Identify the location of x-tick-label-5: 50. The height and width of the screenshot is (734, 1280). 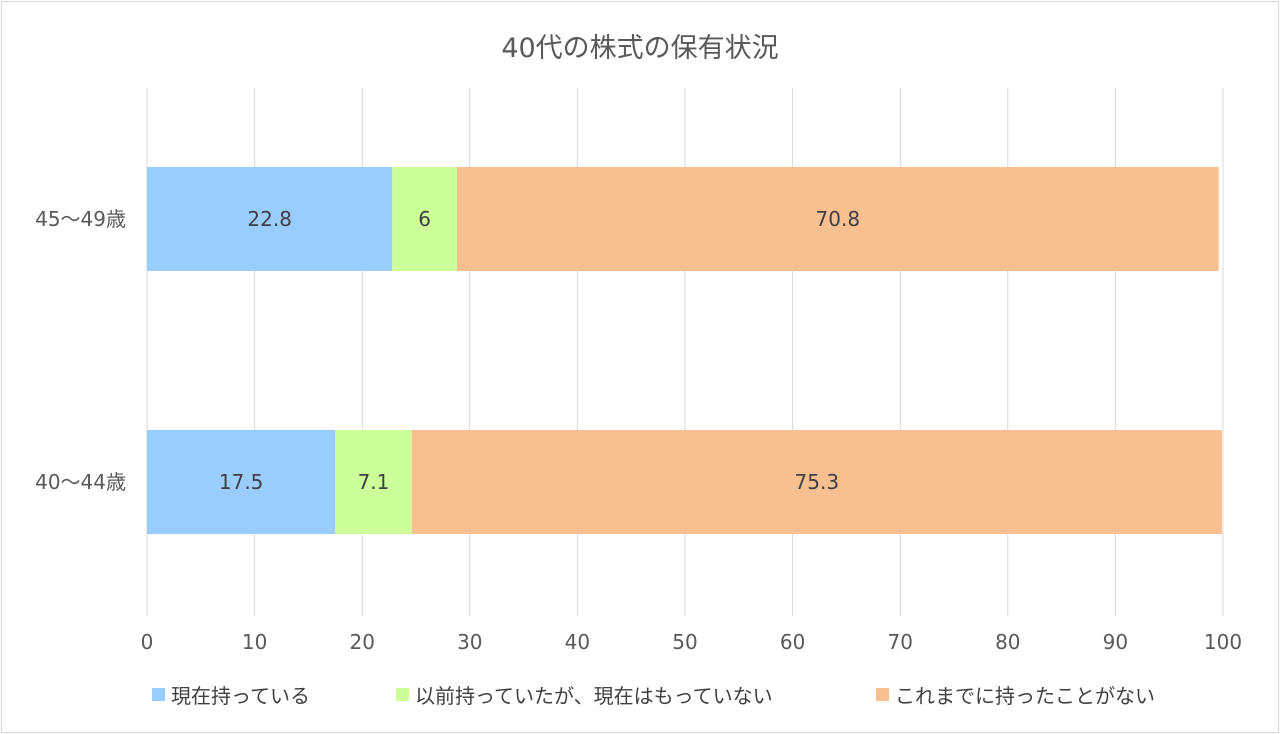
(684, 642).